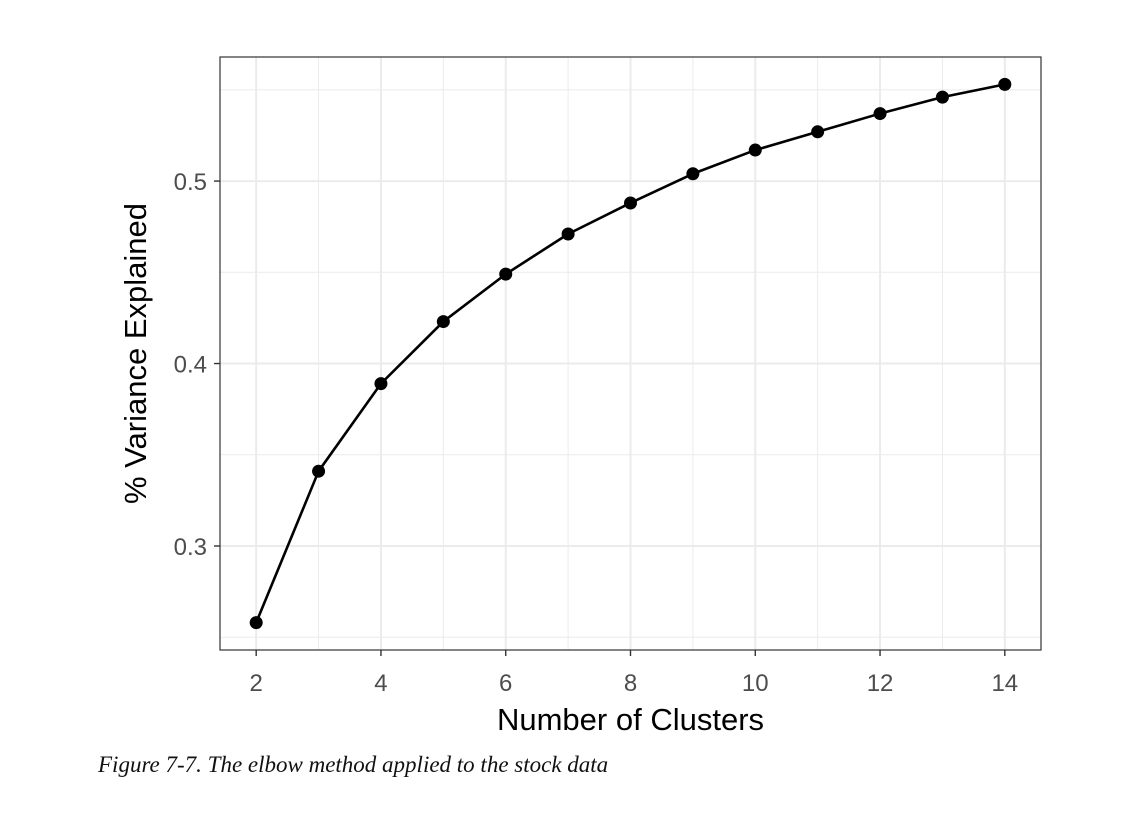 The height and width of the screenshot is (820, 1132). Describe the element at coordinates (135, 353) in the screenshot. I see `y-axis-title: % Variance Explained` at that location.